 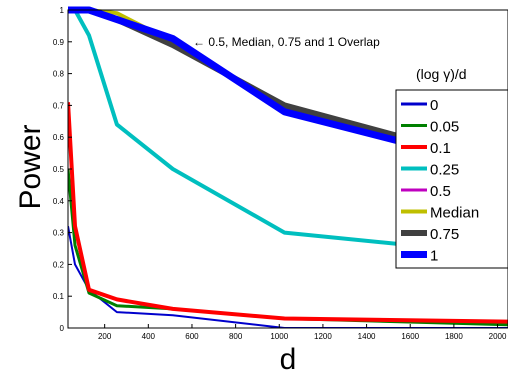 What do you see at coordinates (434, 256) in the screenshot?
I see `legend-label: 1` at bounding box center [434, 256].